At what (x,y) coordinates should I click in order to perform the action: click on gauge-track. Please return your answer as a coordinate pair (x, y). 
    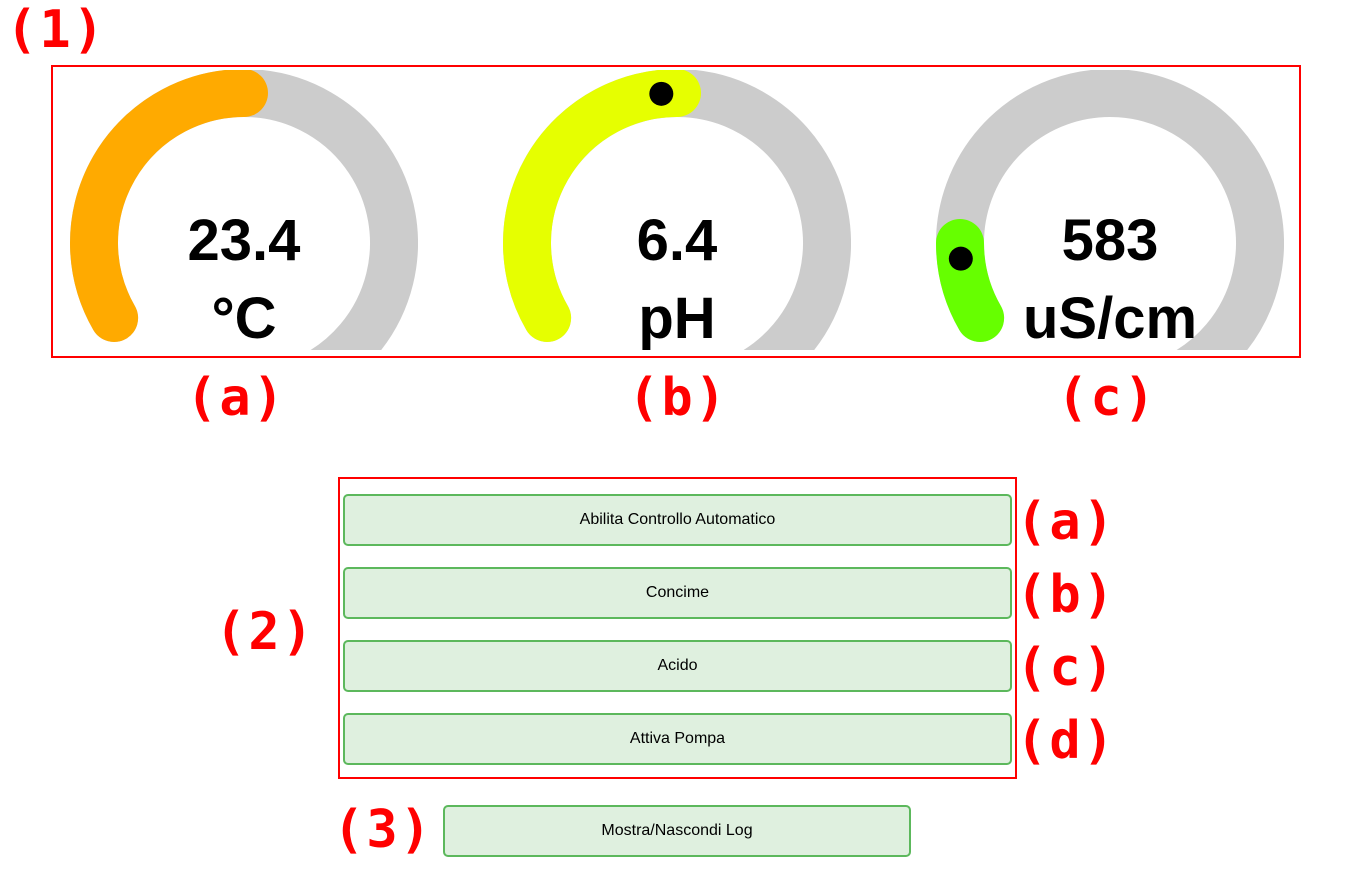
    Looking at the image, I should click on (1110, 210).